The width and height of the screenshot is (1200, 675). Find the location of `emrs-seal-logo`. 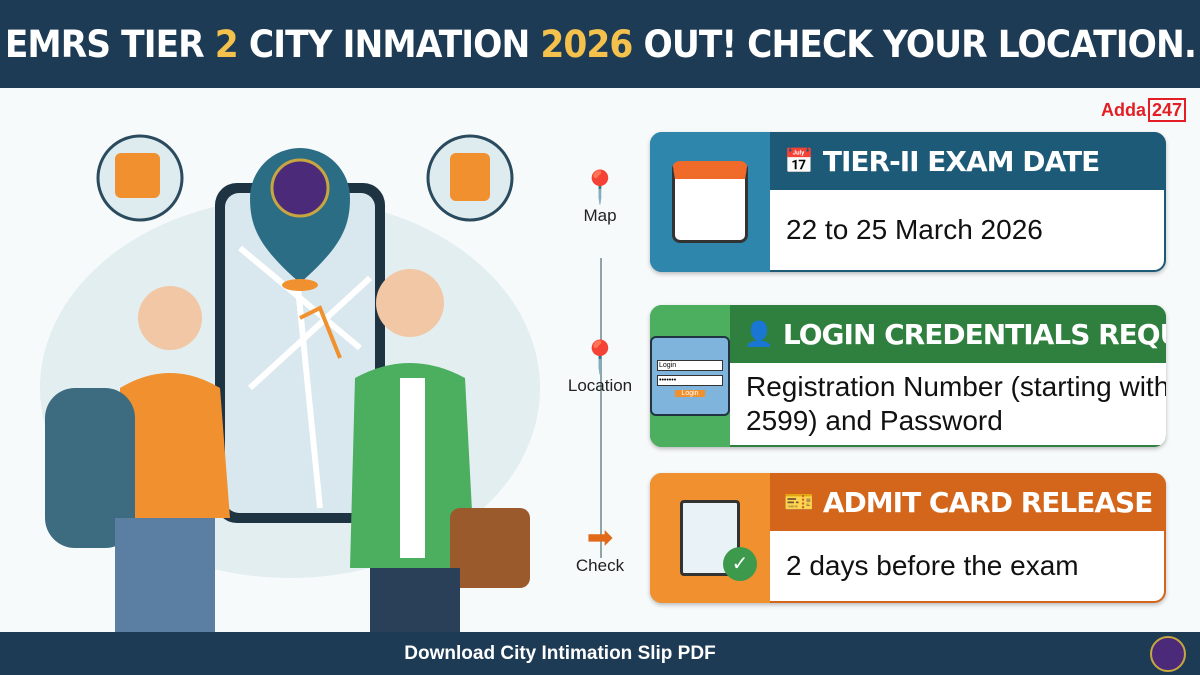

emrs-seal-logo is located at coordinates (1168, 654).